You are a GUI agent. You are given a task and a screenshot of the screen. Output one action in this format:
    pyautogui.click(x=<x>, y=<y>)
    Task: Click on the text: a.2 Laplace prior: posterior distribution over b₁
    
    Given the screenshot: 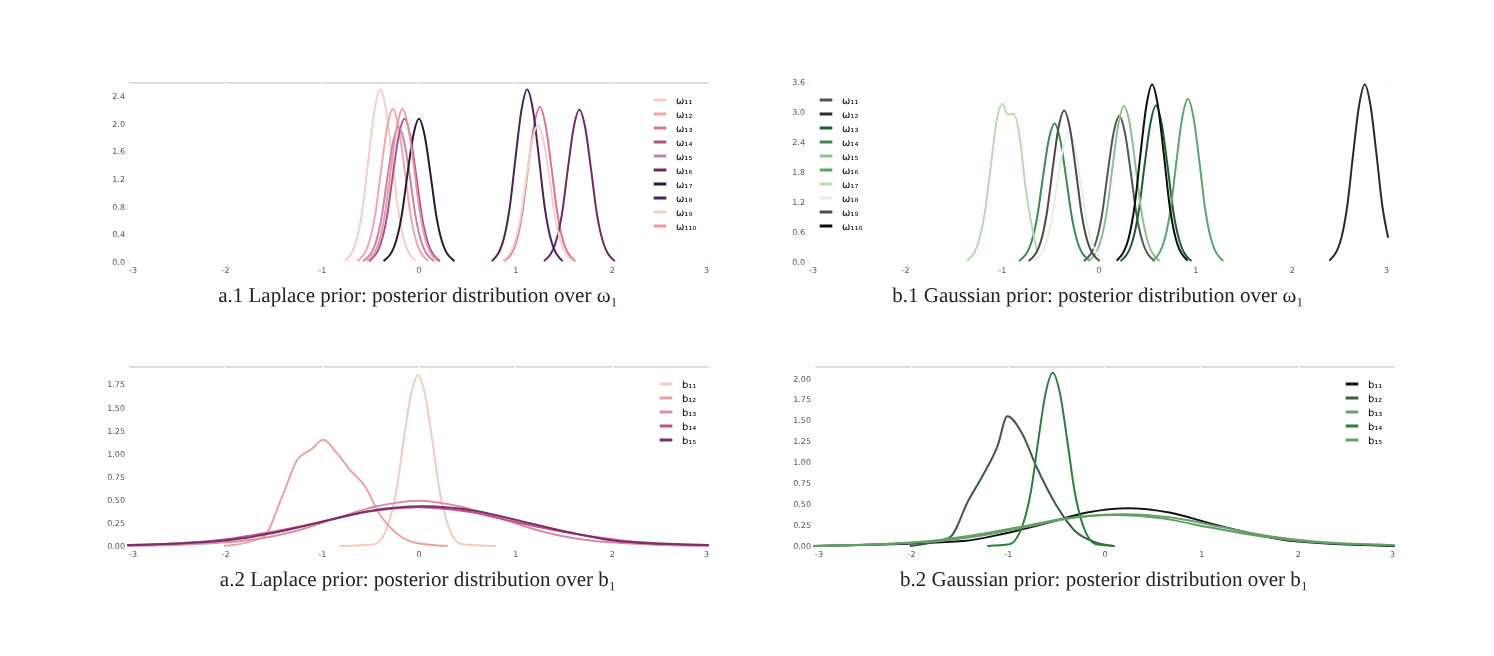 What is the action you would take?
    pyautogui.click(x=418, y=581)
    